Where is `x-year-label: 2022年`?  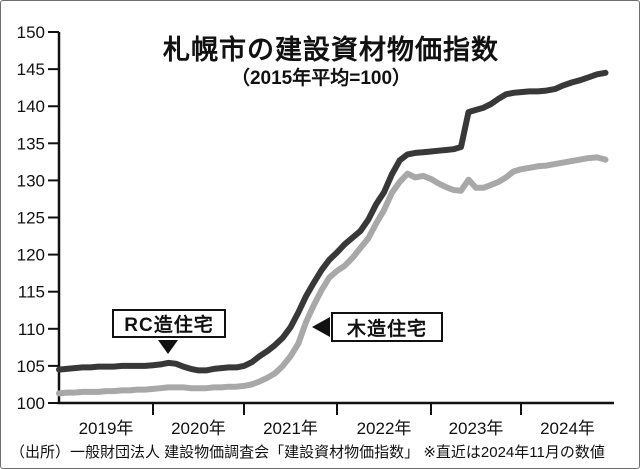
x-year-label: 2022年 is located at coordinates (384, 428).